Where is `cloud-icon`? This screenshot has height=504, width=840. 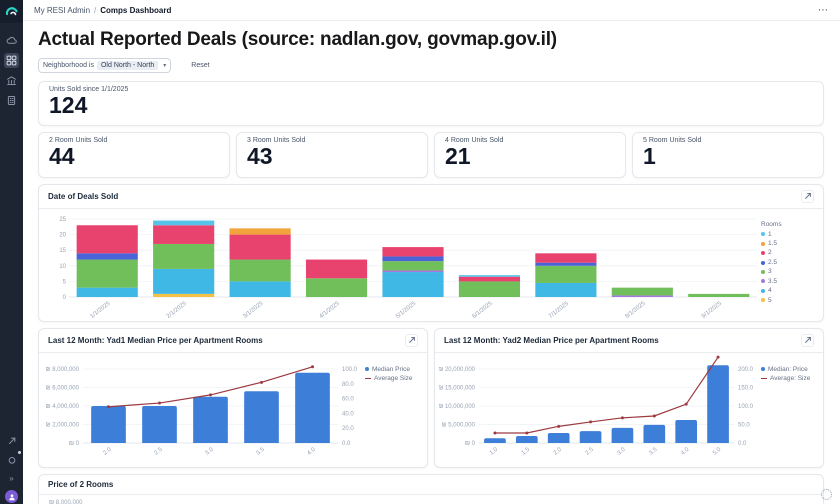 cloud-icon is located at coordinates (11, 40).